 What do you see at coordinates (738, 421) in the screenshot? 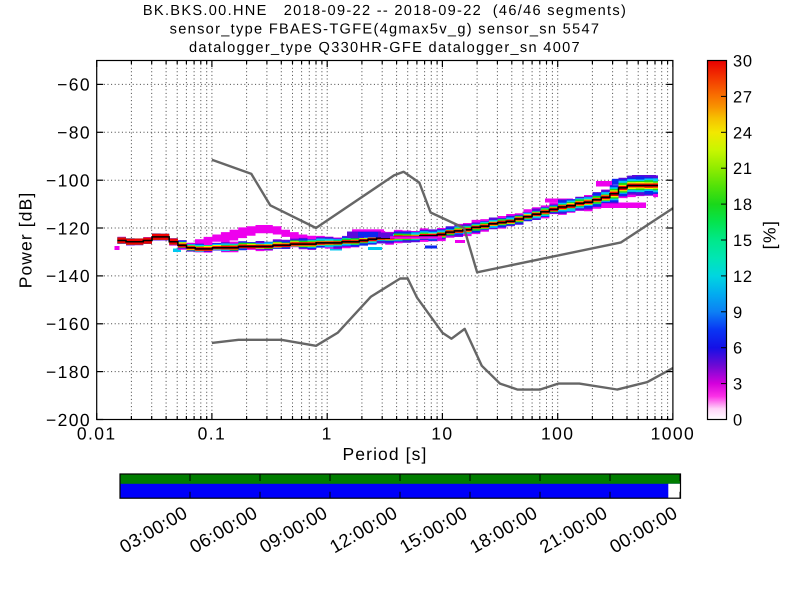
I see `svg-text: 0` at bounding box center [738, 421].